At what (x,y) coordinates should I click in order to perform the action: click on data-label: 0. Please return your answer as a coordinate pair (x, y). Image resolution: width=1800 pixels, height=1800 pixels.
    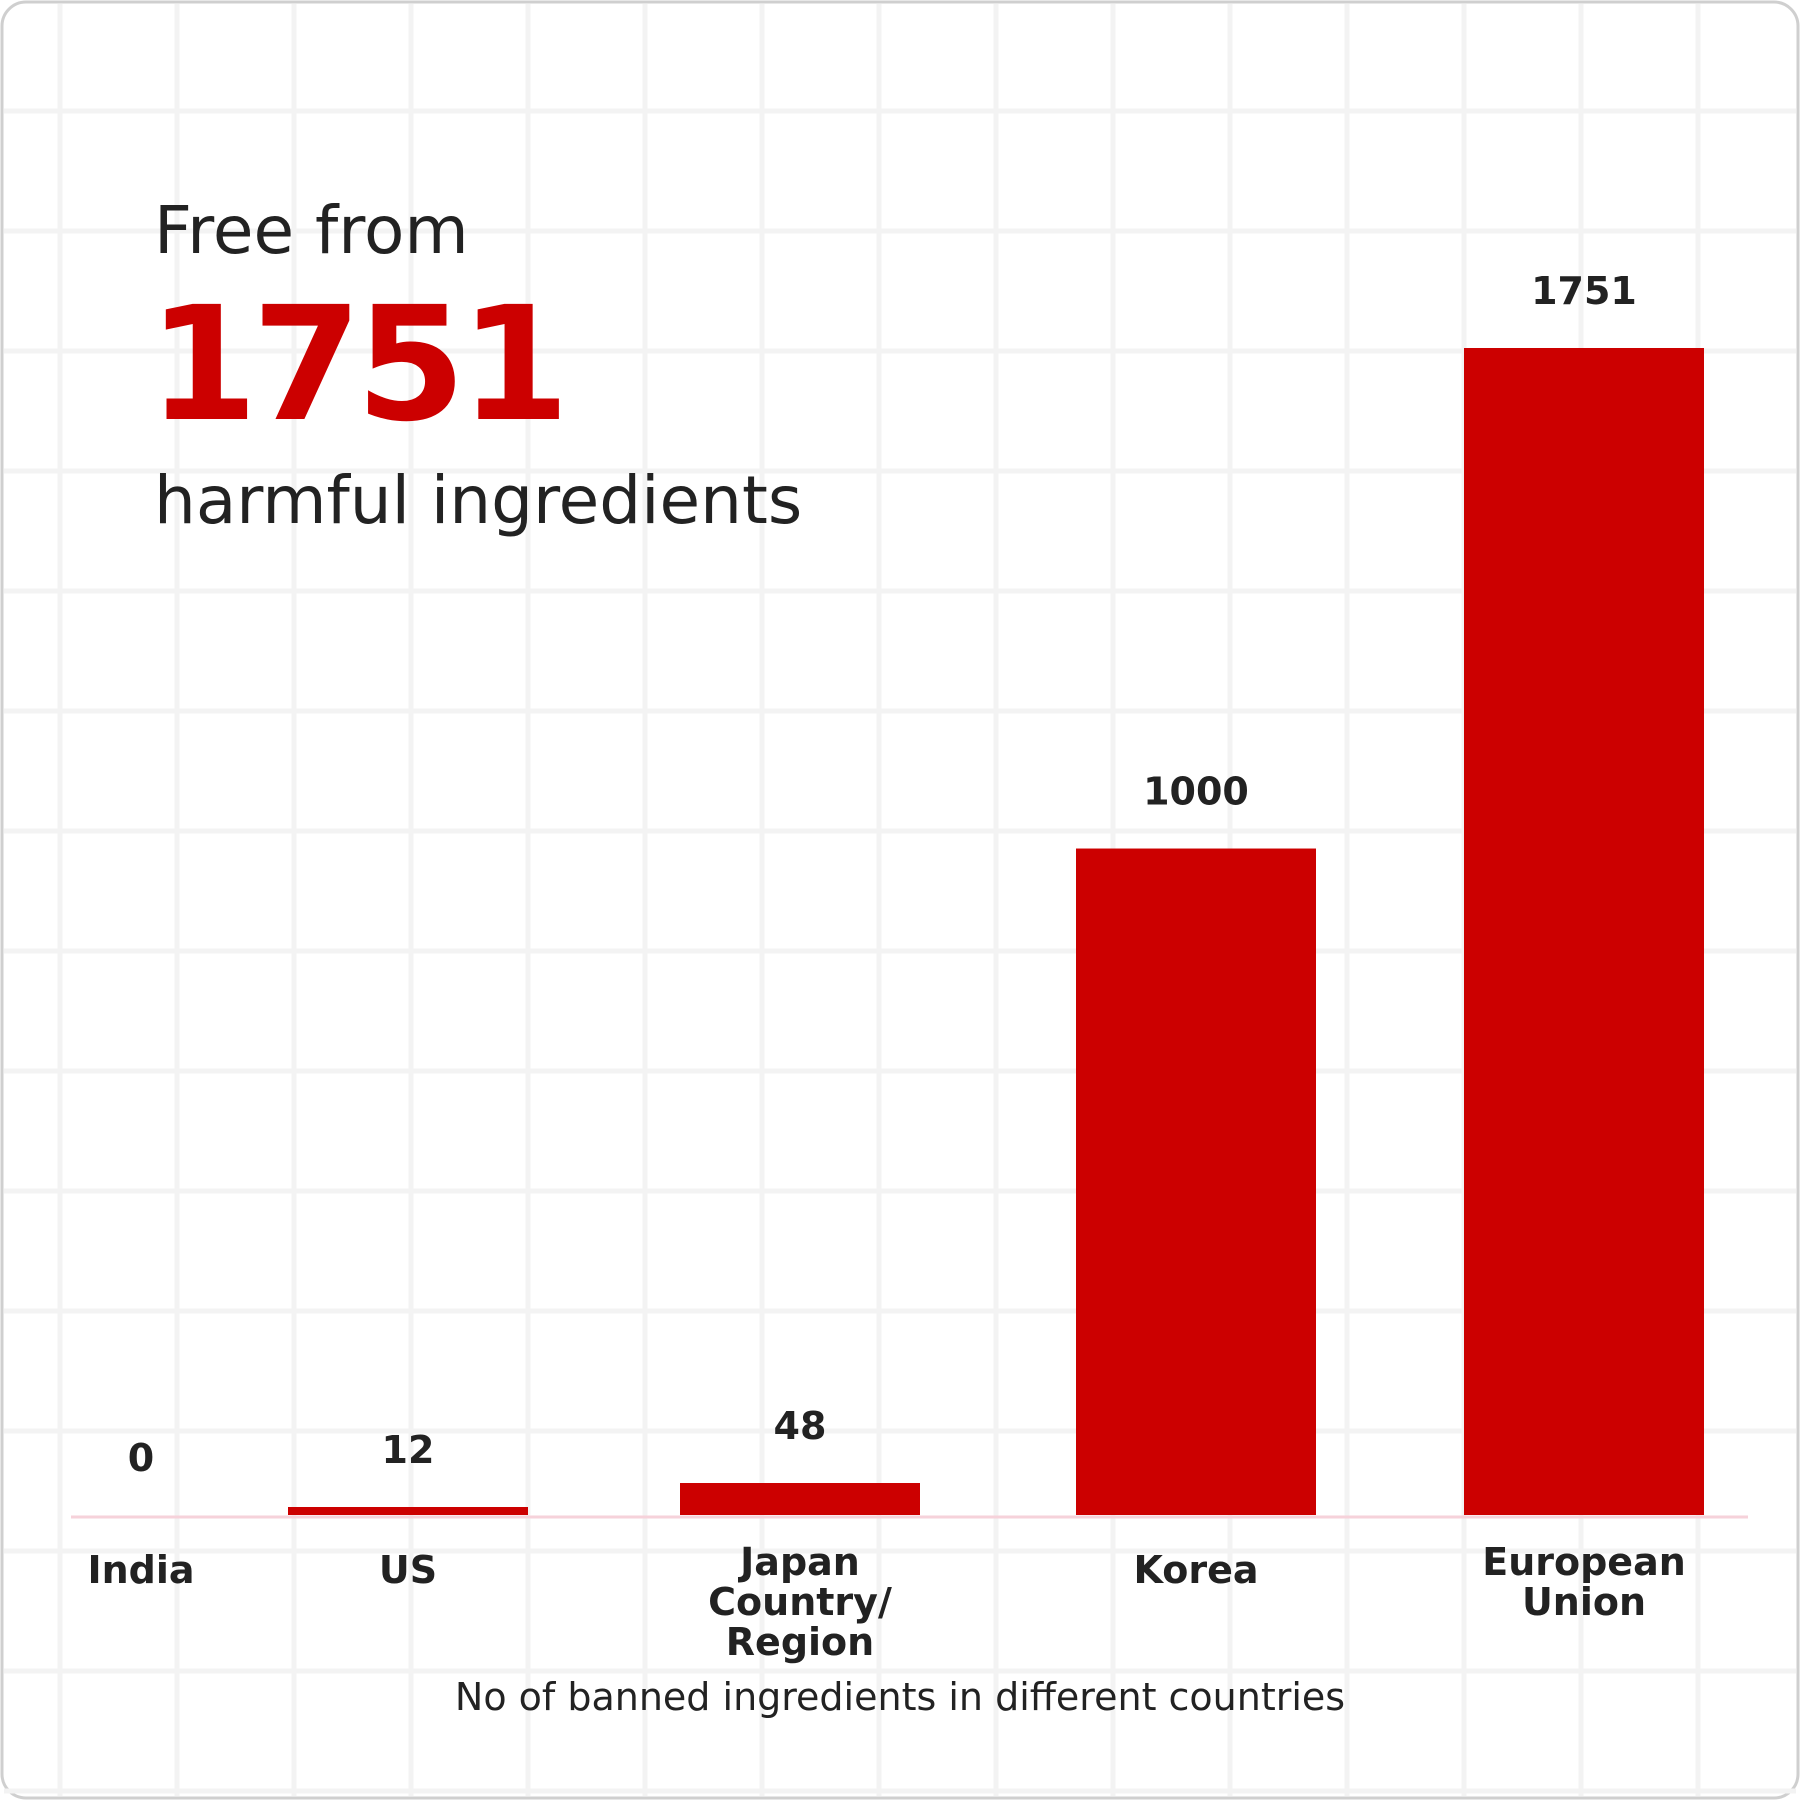
    Looking at the image, I should click on (141, 1458).